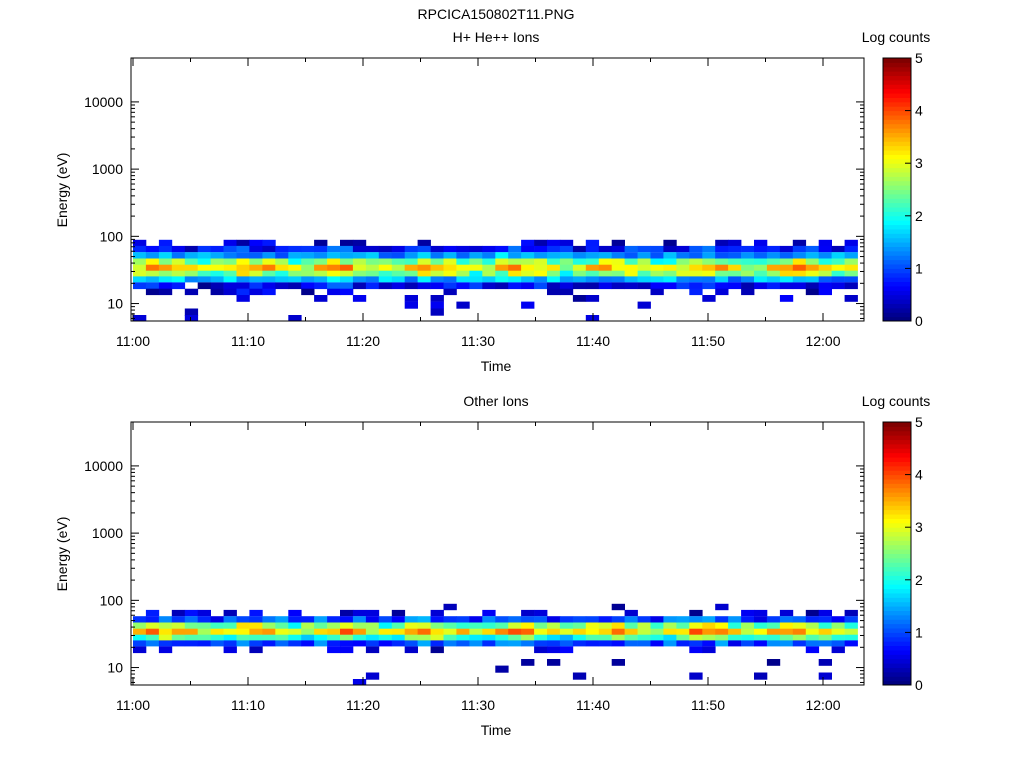  Describe the element at coordinates (919, 268) in the screenshot. I see `colorbar-tick-label: 1` at that location.